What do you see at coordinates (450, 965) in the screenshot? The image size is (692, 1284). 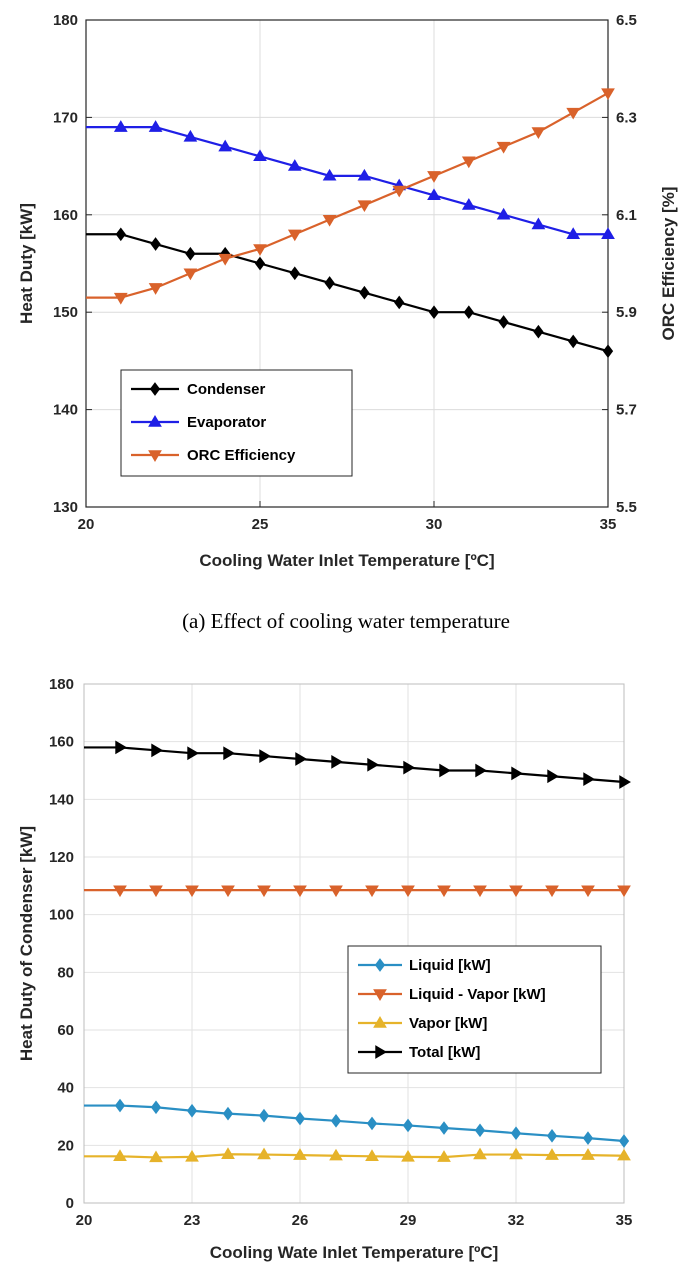 I see `legend-label: Liquid [kW]` at bounding box center [450, 965].